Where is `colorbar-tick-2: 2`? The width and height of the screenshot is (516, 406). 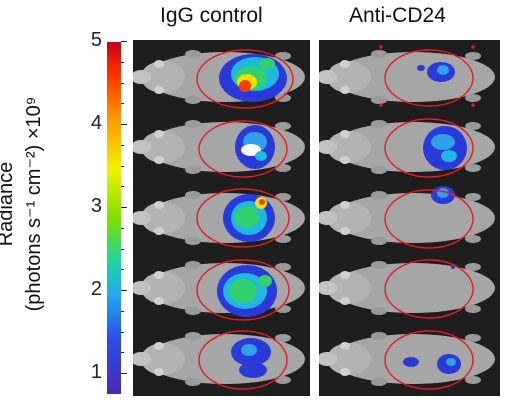 colorbar-tick-2: 2 is located at coordinates (96, 289).